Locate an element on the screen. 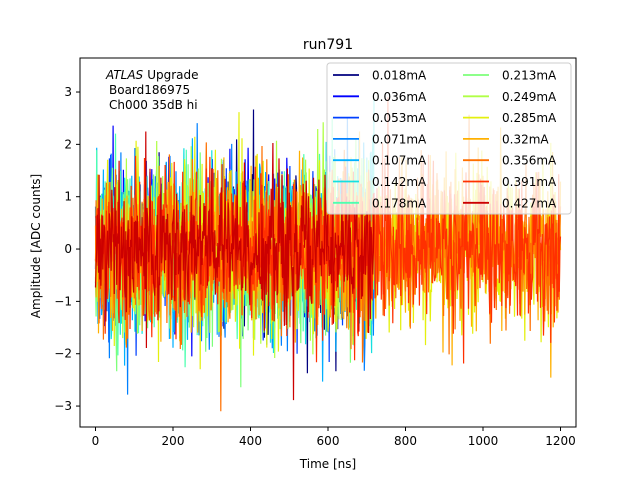 This screenshot has height=480, width=640. x-tick-label: 1200 is located at coordinates (560, 441).